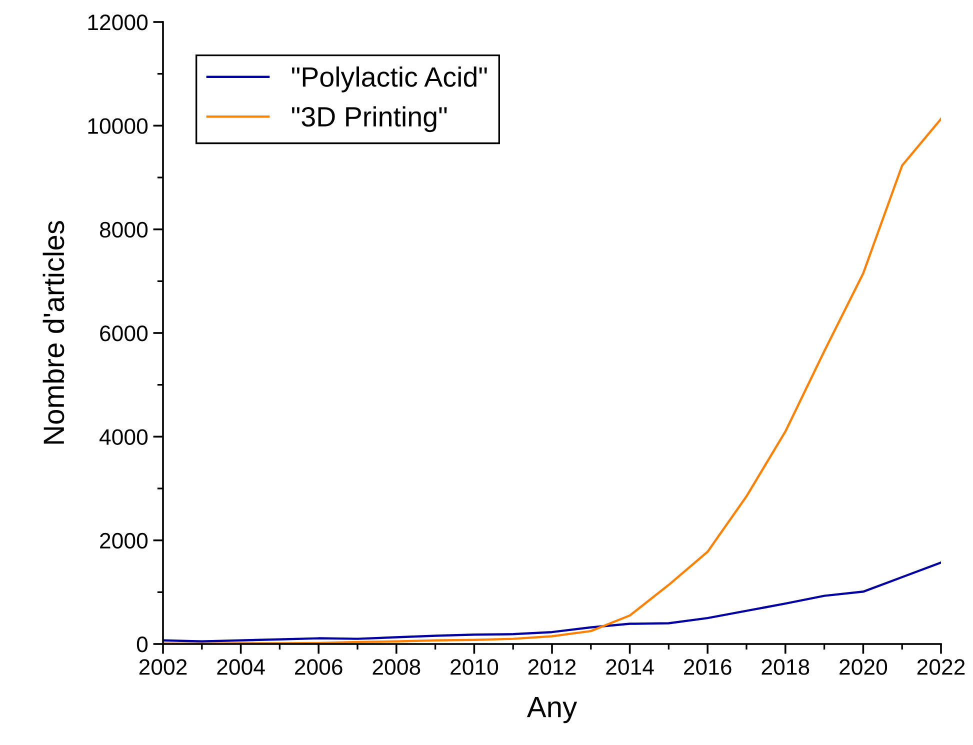 The image size is (973, 745). Describe the element at coordinates (864, 667) in the screenshot. I see `x-tick-label: 2020` at that location.